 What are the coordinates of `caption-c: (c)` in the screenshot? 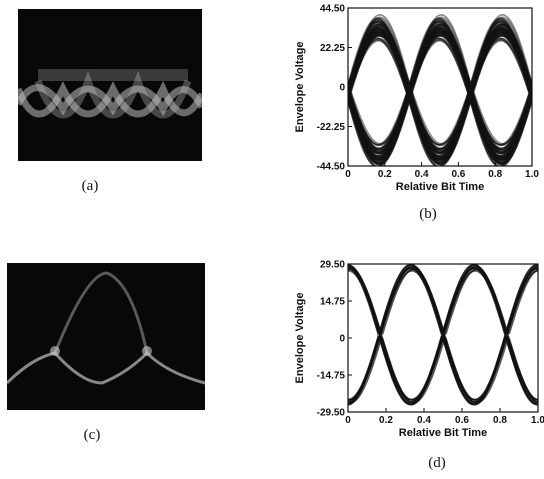 It's located at (92, 435).